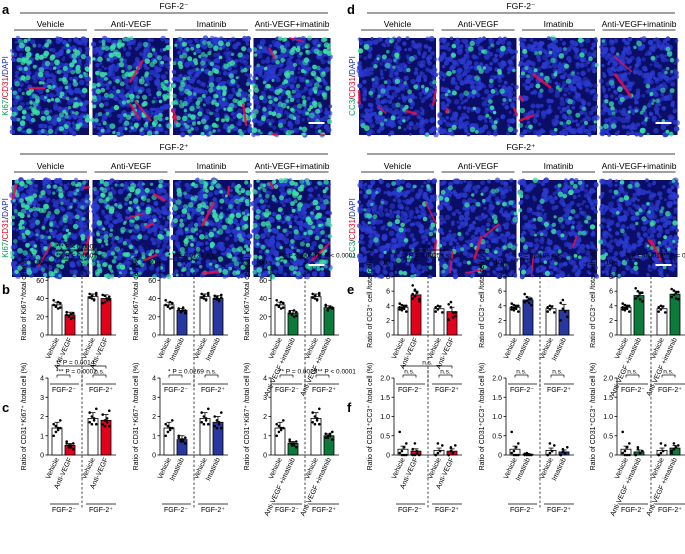 This screenshot has height=554, width=685. What do you see at coordinates (51, 166) in the screenshot?
I see `panel-a-condition-label: Vehicle` at bounding box center [51, 166].